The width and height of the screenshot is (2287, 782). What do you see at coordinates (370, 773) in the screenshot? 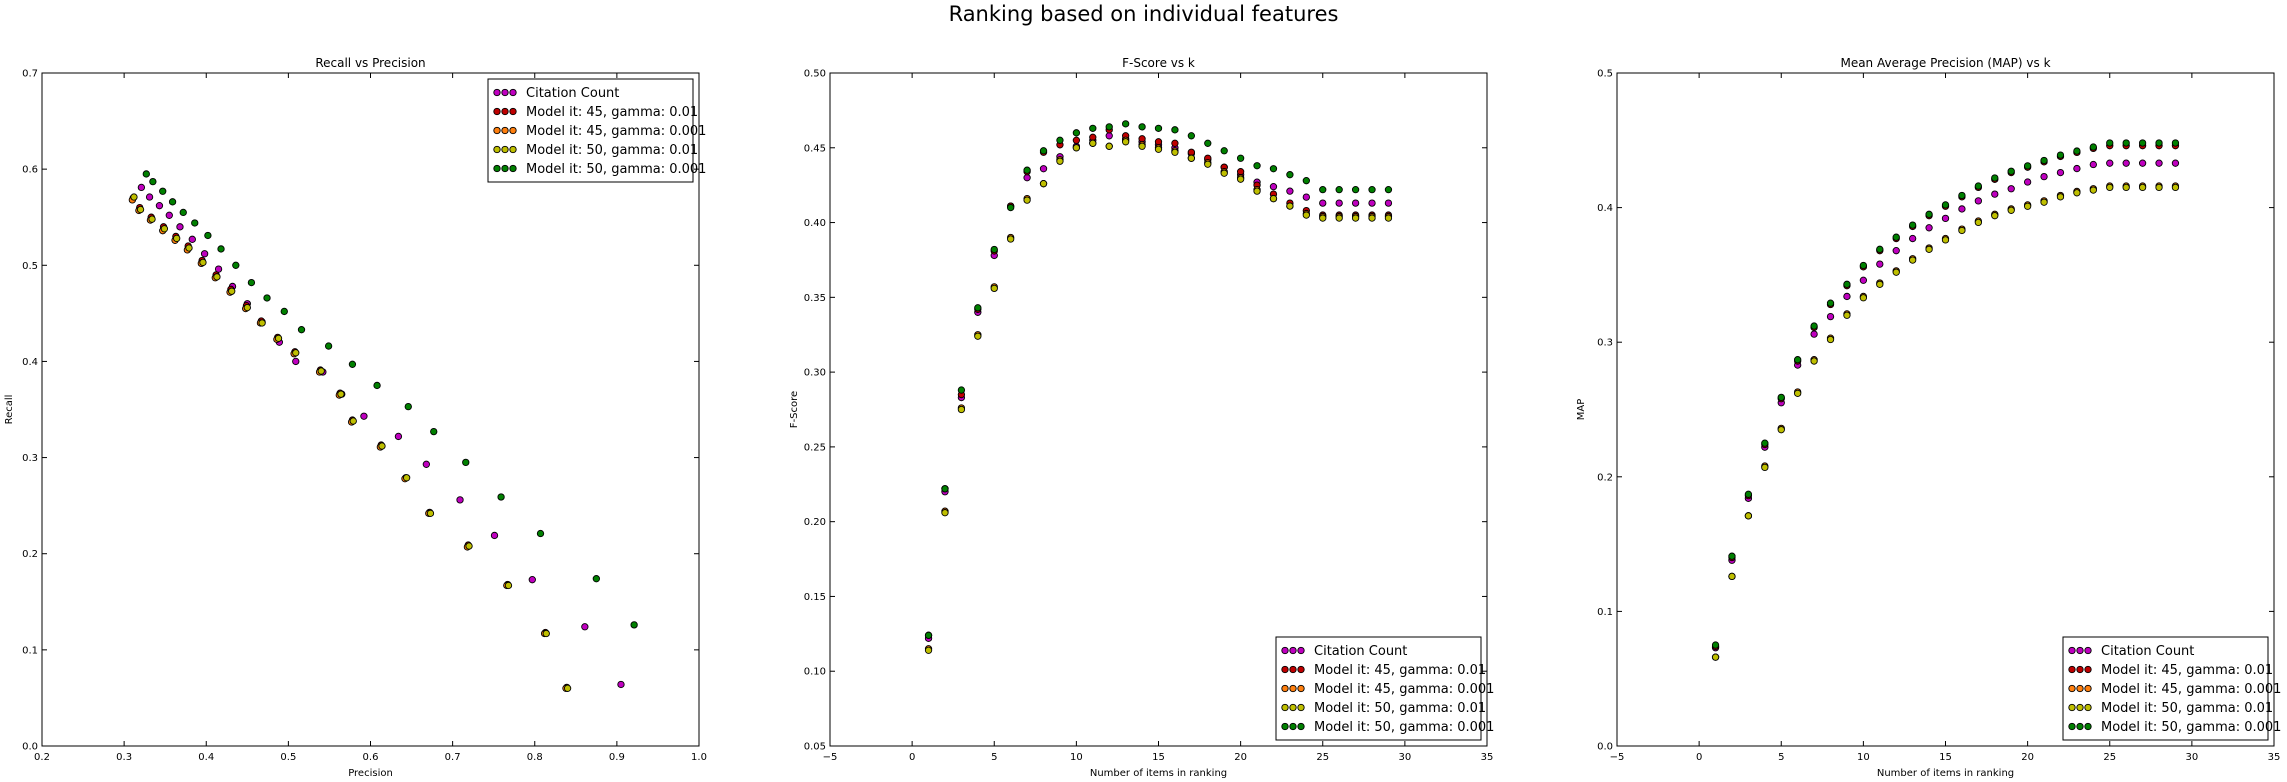
I see `x-axis-label: Precision` at bounding box center [370, 773].